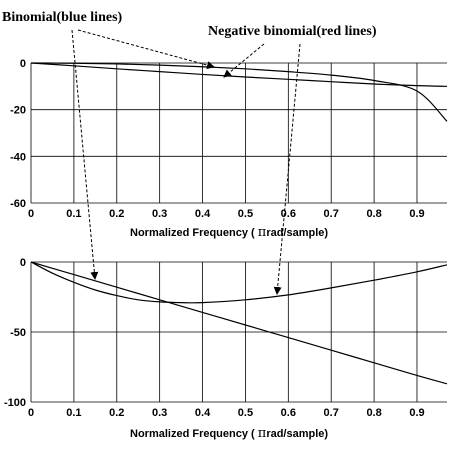 The image size is (449, 449). Describe the element at coordinates (23, 263) in the screenshot. I see `bottom-y-tick-label: 0` at that location.